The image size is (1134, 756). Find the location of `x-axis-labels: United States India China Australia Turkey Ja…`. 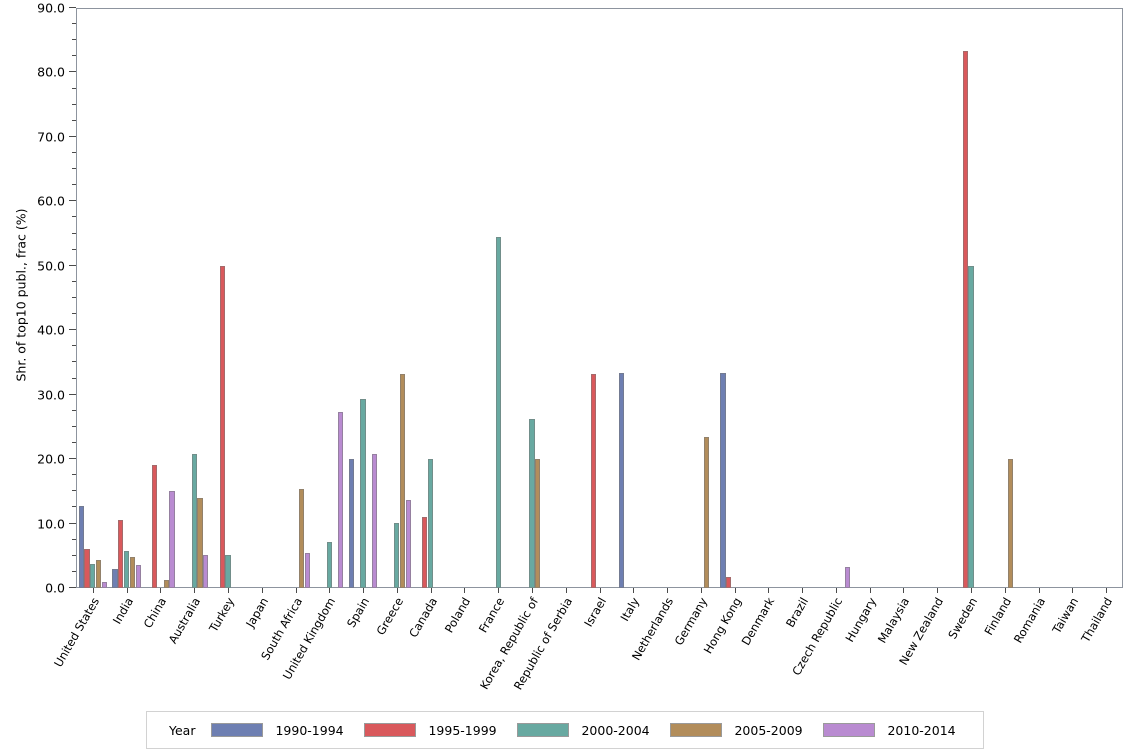

x-axis-labels: United States India China Australia Turkey Ja… is located at coordinates (587, 644).